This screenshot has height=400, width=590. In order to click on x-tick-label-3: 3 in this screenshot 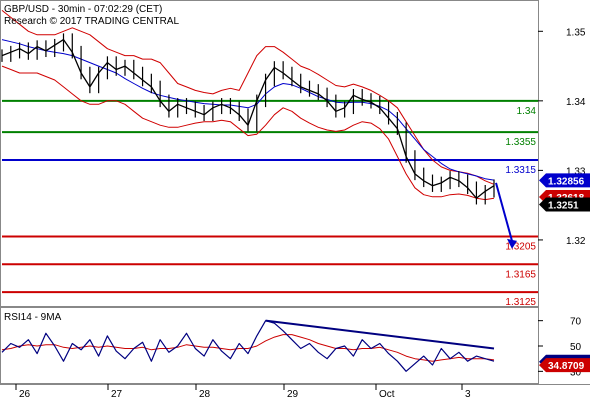, I will do `click(468, 394)`.